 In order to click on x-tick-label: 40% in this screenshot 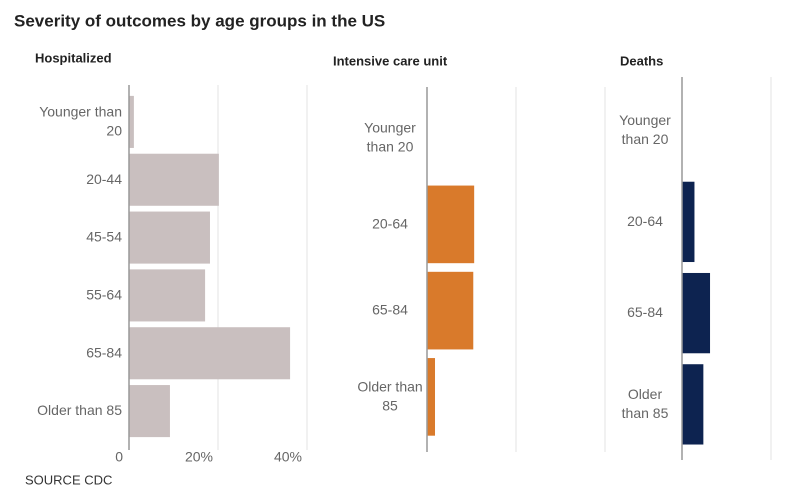, I will do `click(288, 457)`.